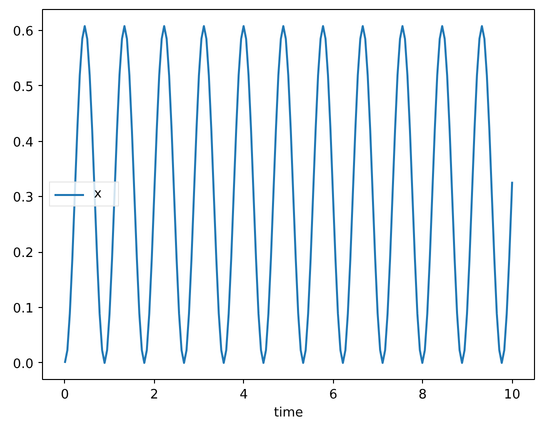 This screenshot has height=432, width=547. What do you see at coordinates (98, 194) in the screenshot?
I see `legend-label: x` at bounding box center [98, 194].